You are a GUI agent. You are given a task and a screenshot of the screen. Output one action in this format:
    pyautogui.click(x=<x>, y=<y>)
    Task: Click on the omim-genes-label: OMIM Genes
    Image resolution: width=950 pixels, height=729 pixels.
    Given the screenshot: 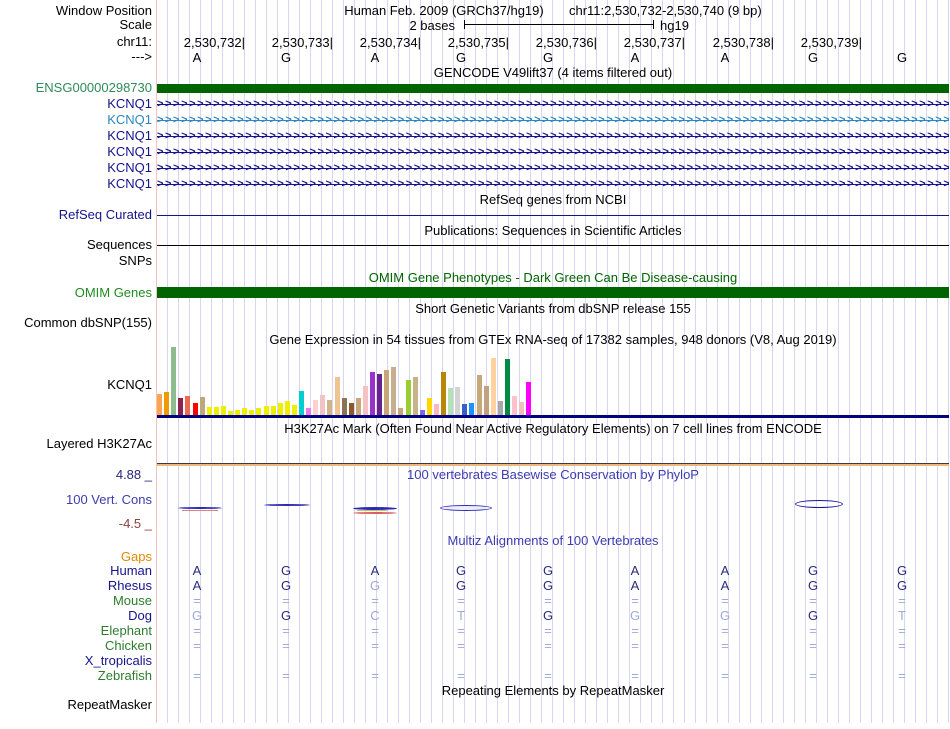 What is the action you would take?
    pyautogui.click(x=113, y=292)
    